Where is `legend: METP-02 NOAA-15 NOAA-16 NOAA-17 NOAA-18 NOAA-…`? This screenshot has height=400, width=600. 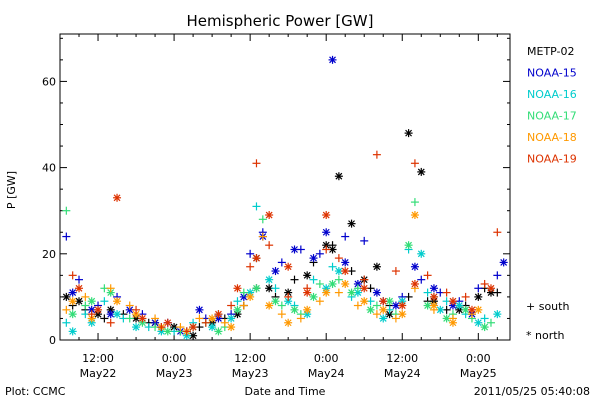 legend: METP-02 NOAA-15 NOAA-16 NOAA-17 NOAA-18 NOAA-… is located at coordinates (552, 105).